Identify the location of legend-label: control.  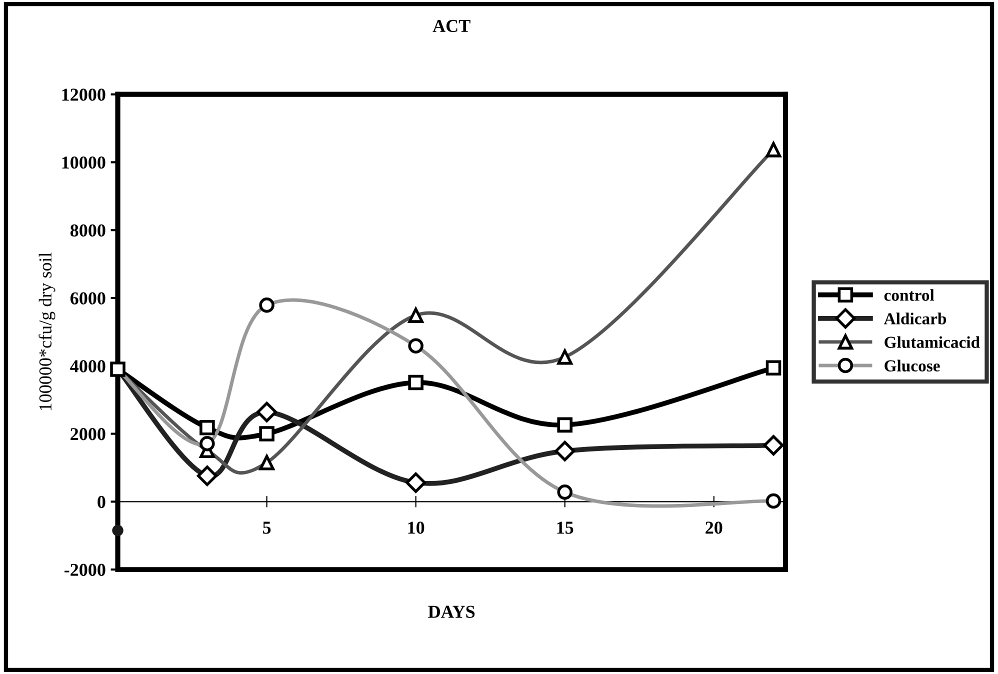
(909, 295).